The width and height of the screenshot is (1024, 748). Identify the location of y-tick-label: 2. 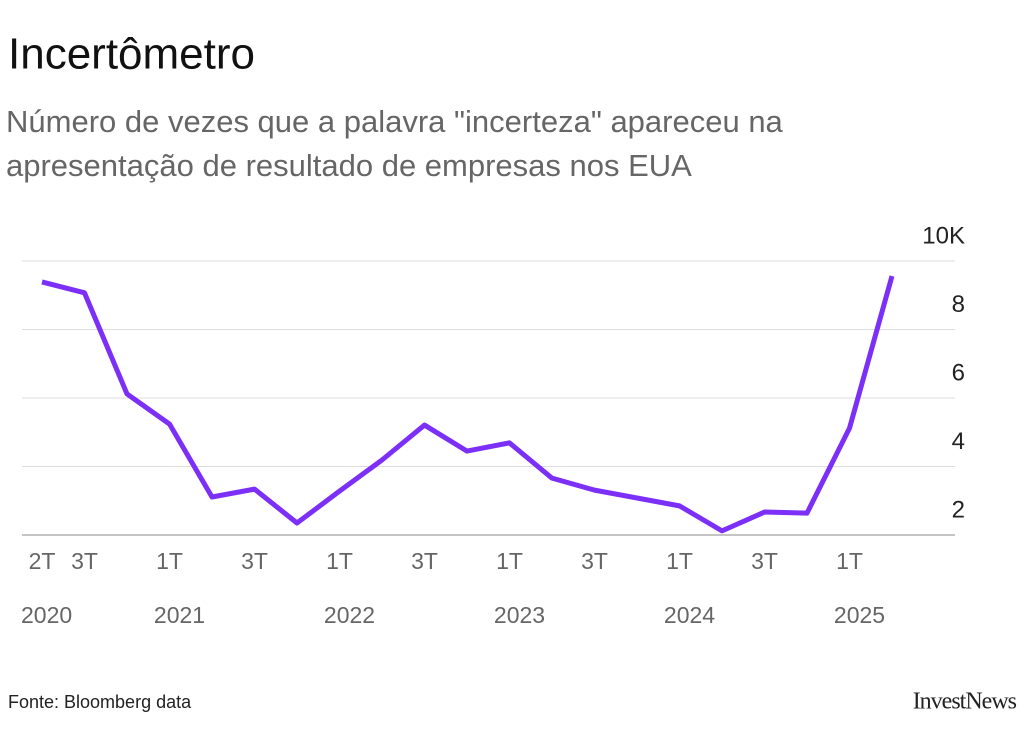
(958, 509).